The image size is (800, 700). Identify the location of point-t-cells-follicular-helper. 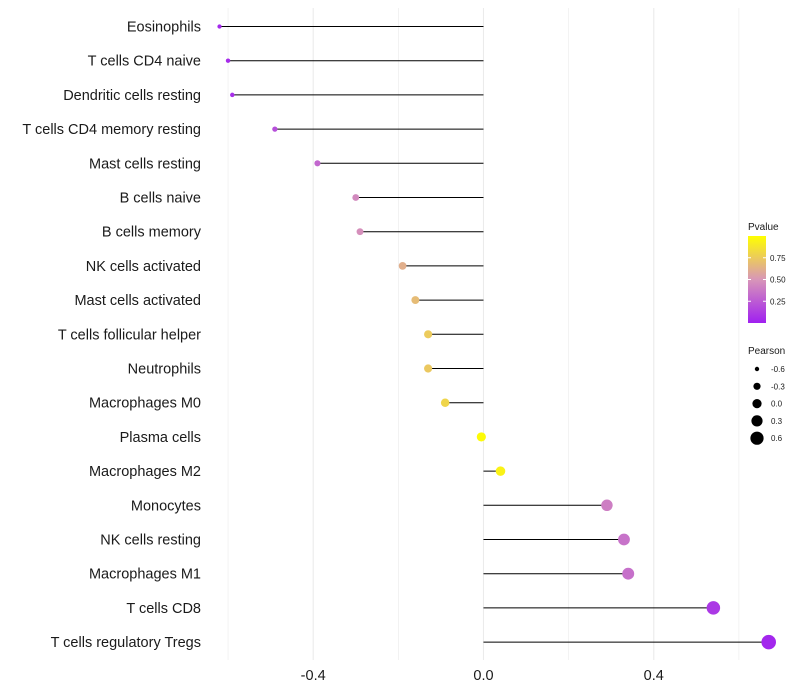
(428, 334).